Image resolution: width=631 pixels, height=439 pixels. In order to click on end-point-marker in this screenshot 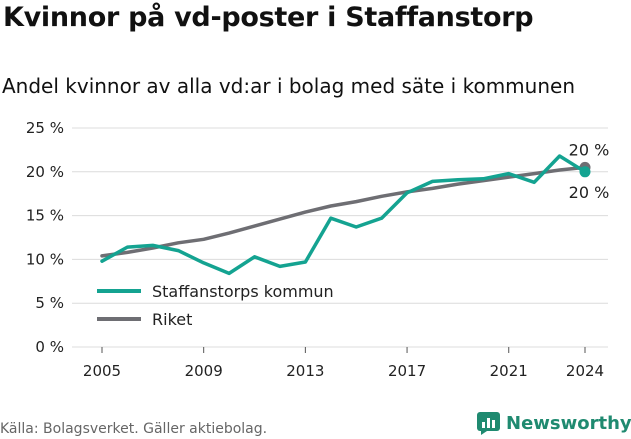, I will do `click(585, 172)`.